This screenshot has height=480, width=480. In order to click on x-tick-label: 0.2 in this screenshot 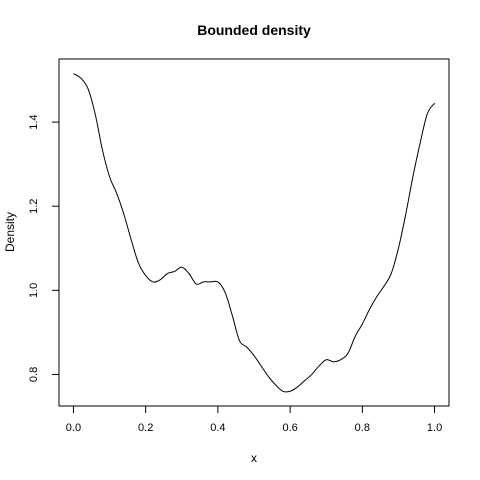, I will do `click(145, 428)`.